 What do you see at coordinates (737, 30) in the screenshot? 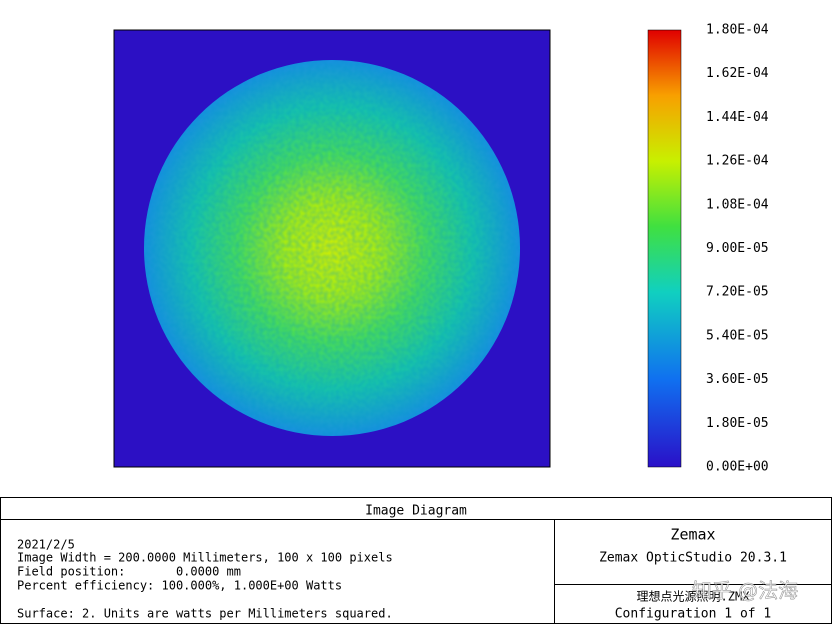
I see `colorbar-label: 1.80E-04` at bounding box center [737, 30].